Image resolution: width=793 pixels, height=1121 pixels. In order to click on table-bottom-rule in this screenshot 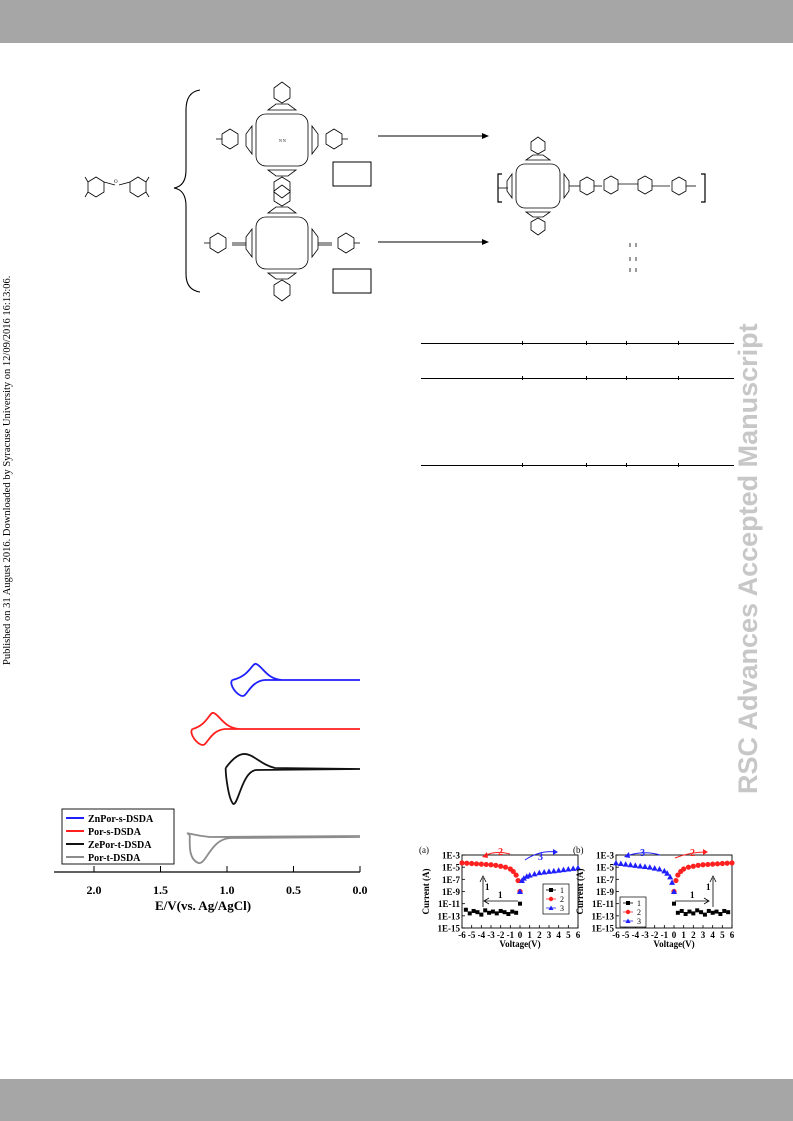, I will do `click(577, 465)`.